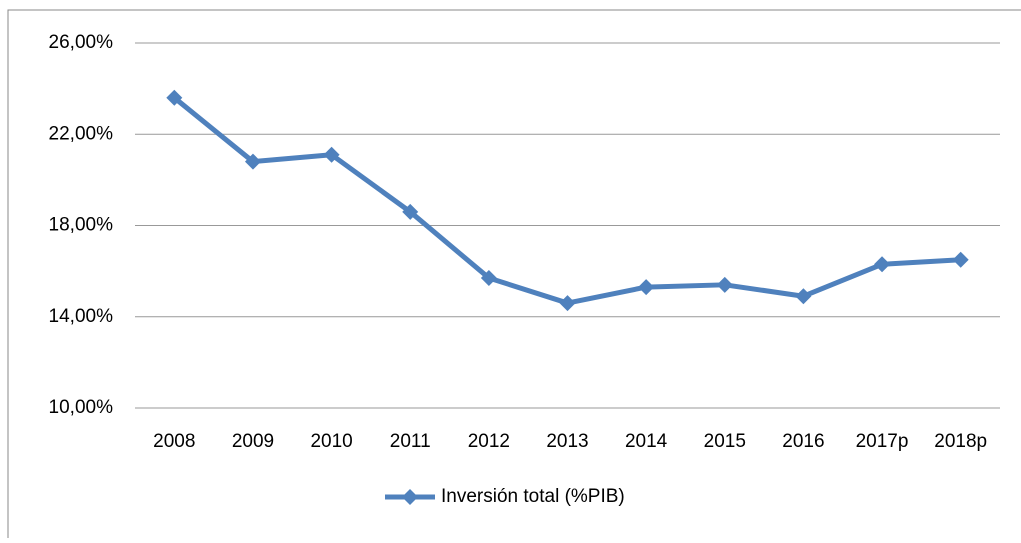  What do you see at coordinates (81, 42) in the screenshot?
I see `y-tick-label: 26,00%` at bounding box center [81, 42].